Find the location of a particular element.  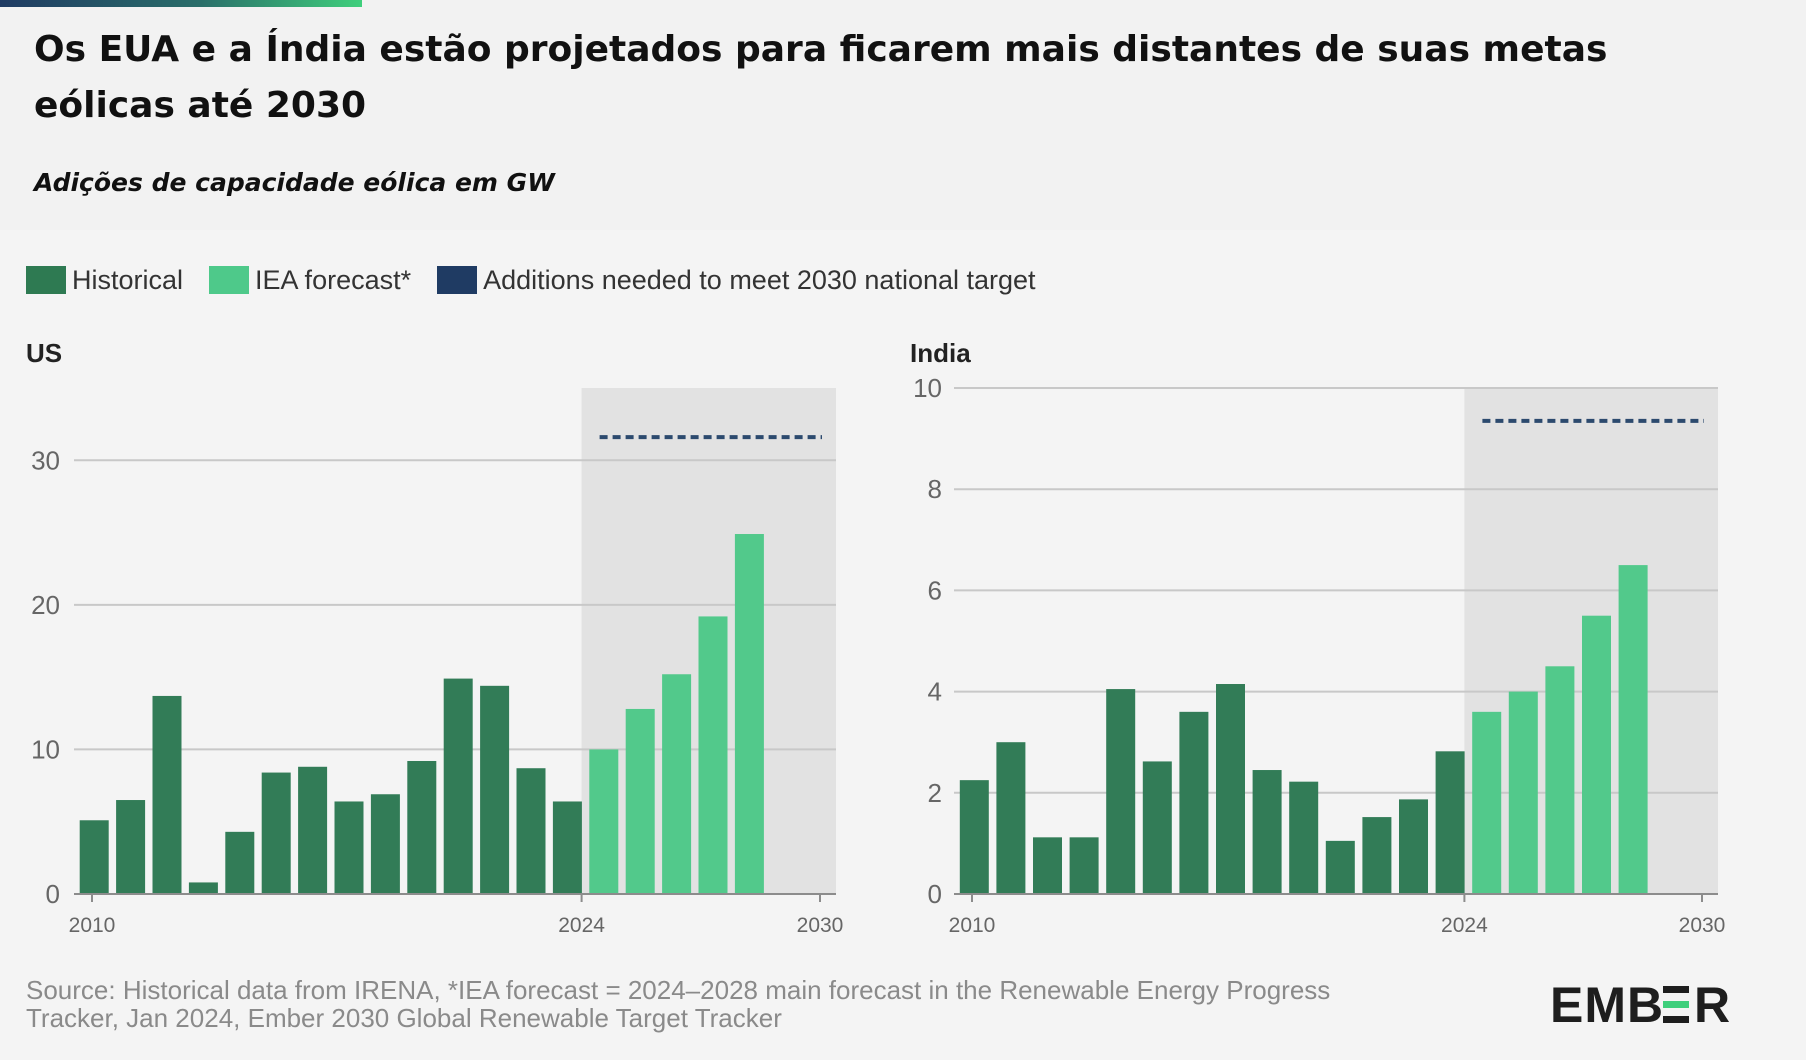

india-bar-forecast-2028 is located at coordinates (1633, 729).